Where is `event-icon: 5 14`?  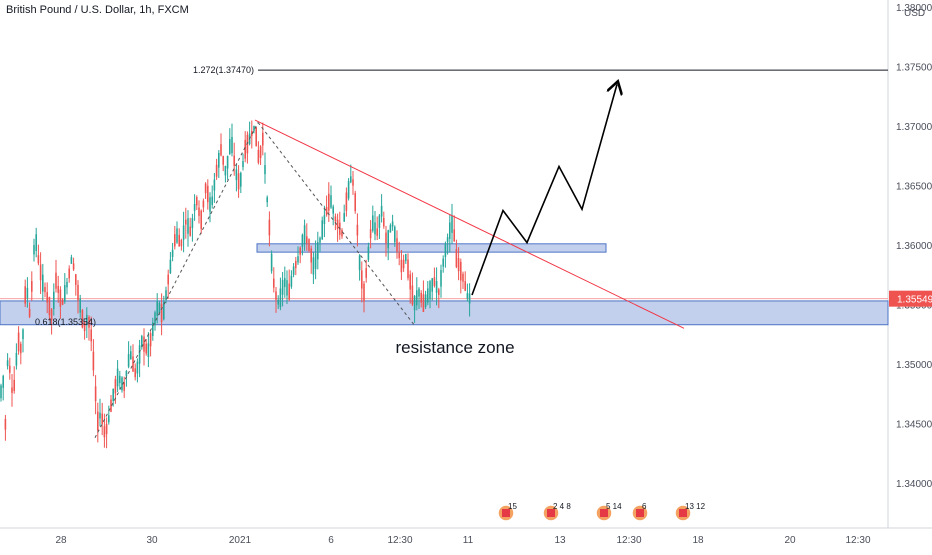 event-icon: 5 14 is located at coordinates (608, 512).